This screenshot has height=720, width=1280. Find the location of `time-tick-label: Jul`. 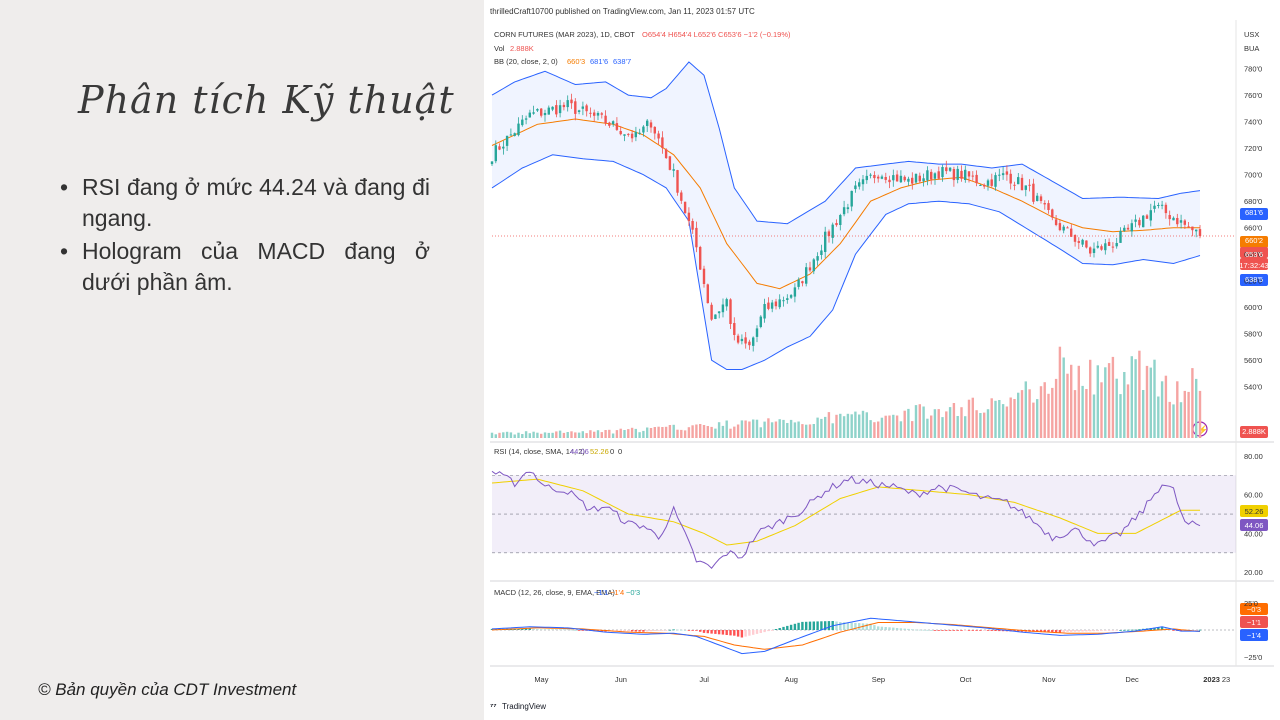

time-tick-label: Jul is located at coordinates (704, 679).